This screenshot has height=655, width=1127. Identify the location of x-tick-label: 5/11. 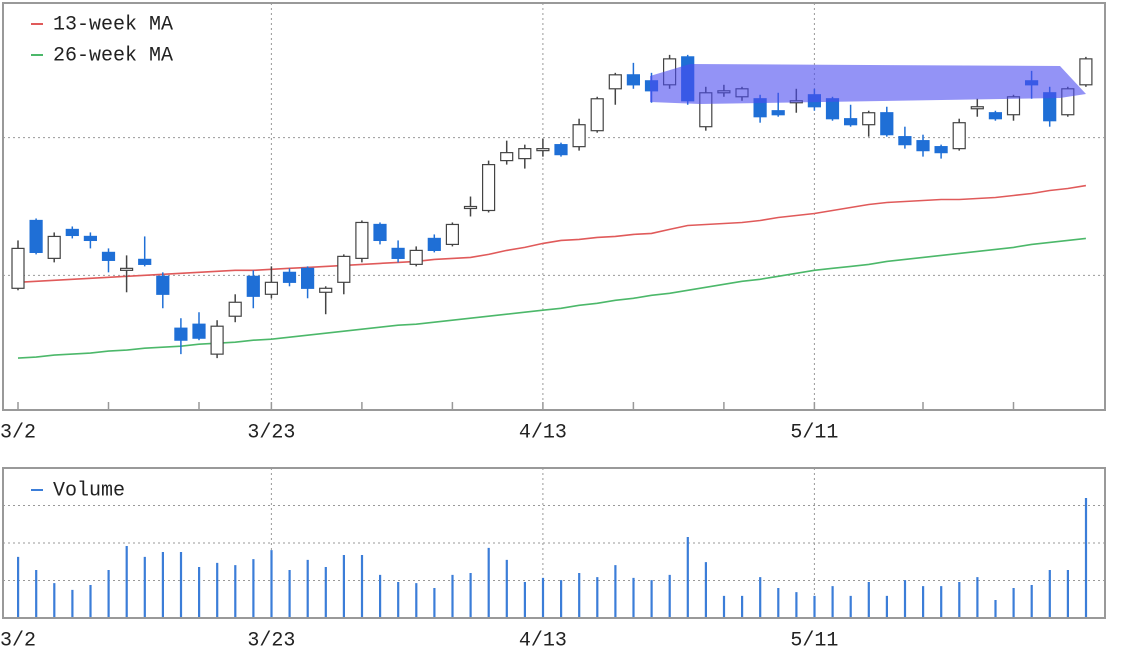
(814, 640).